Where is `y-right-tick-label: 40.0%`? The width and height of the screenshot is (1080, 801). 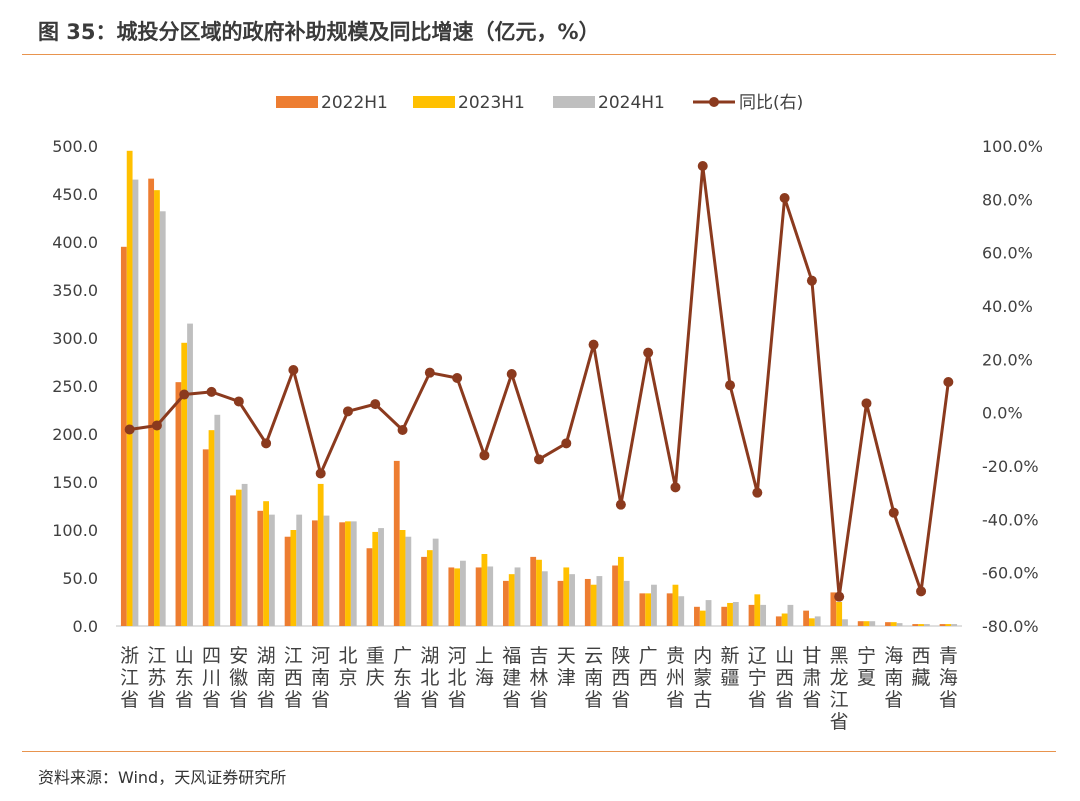
y-right-tick-label: 40.0% is located at coordinates (1007, 306).